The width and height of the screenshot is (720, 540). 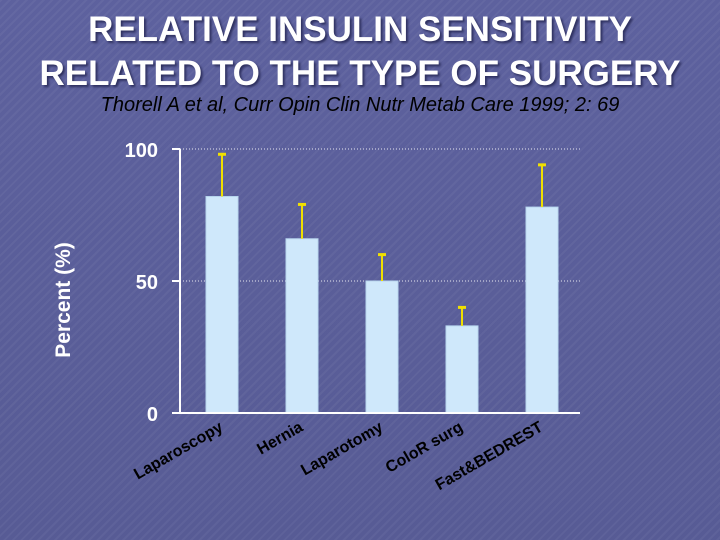 I want to click on error-bars, so click(x=382, y=239).